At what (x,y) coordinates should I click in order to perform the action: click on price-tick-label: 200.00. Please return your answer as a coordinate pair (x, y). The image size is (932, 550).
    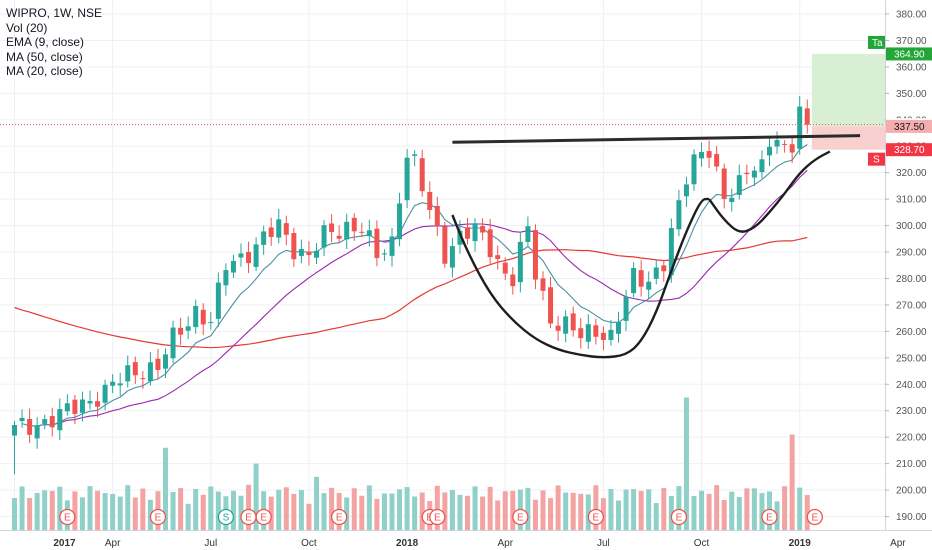
    Looking at the image, I should click on (911, 491).